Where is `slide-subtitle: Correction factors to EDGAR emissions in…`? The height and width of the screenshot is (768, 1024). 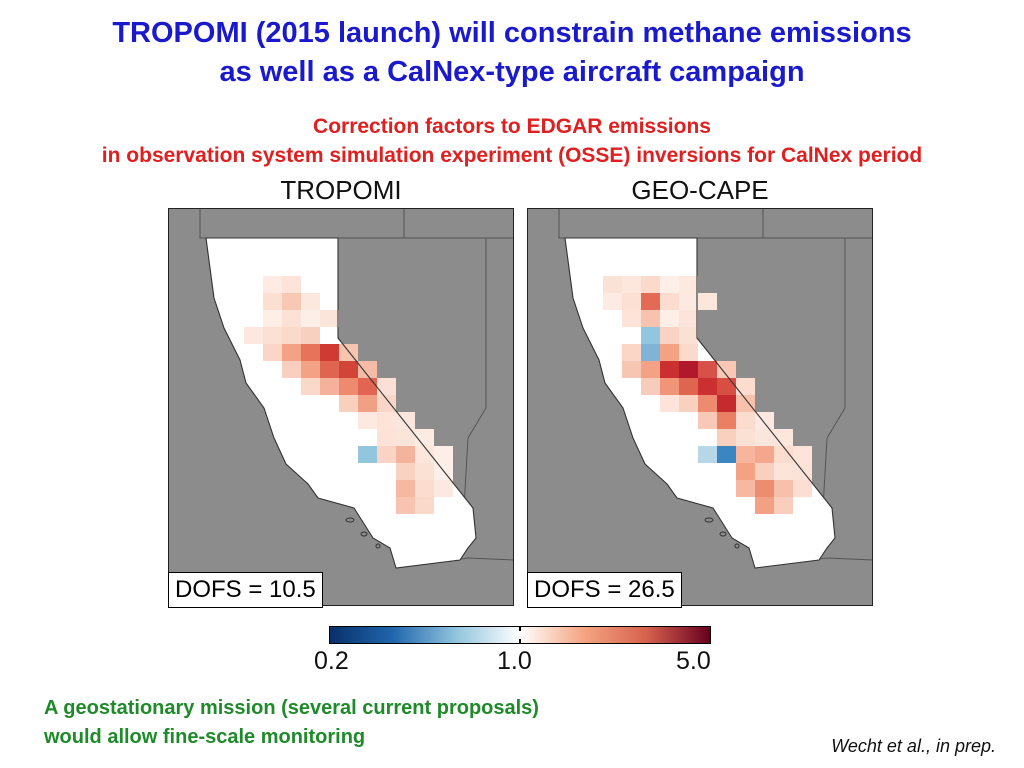
slide-subtitle: Correction factors to EDGAR emissions in… is located at coordinates (512, 141).